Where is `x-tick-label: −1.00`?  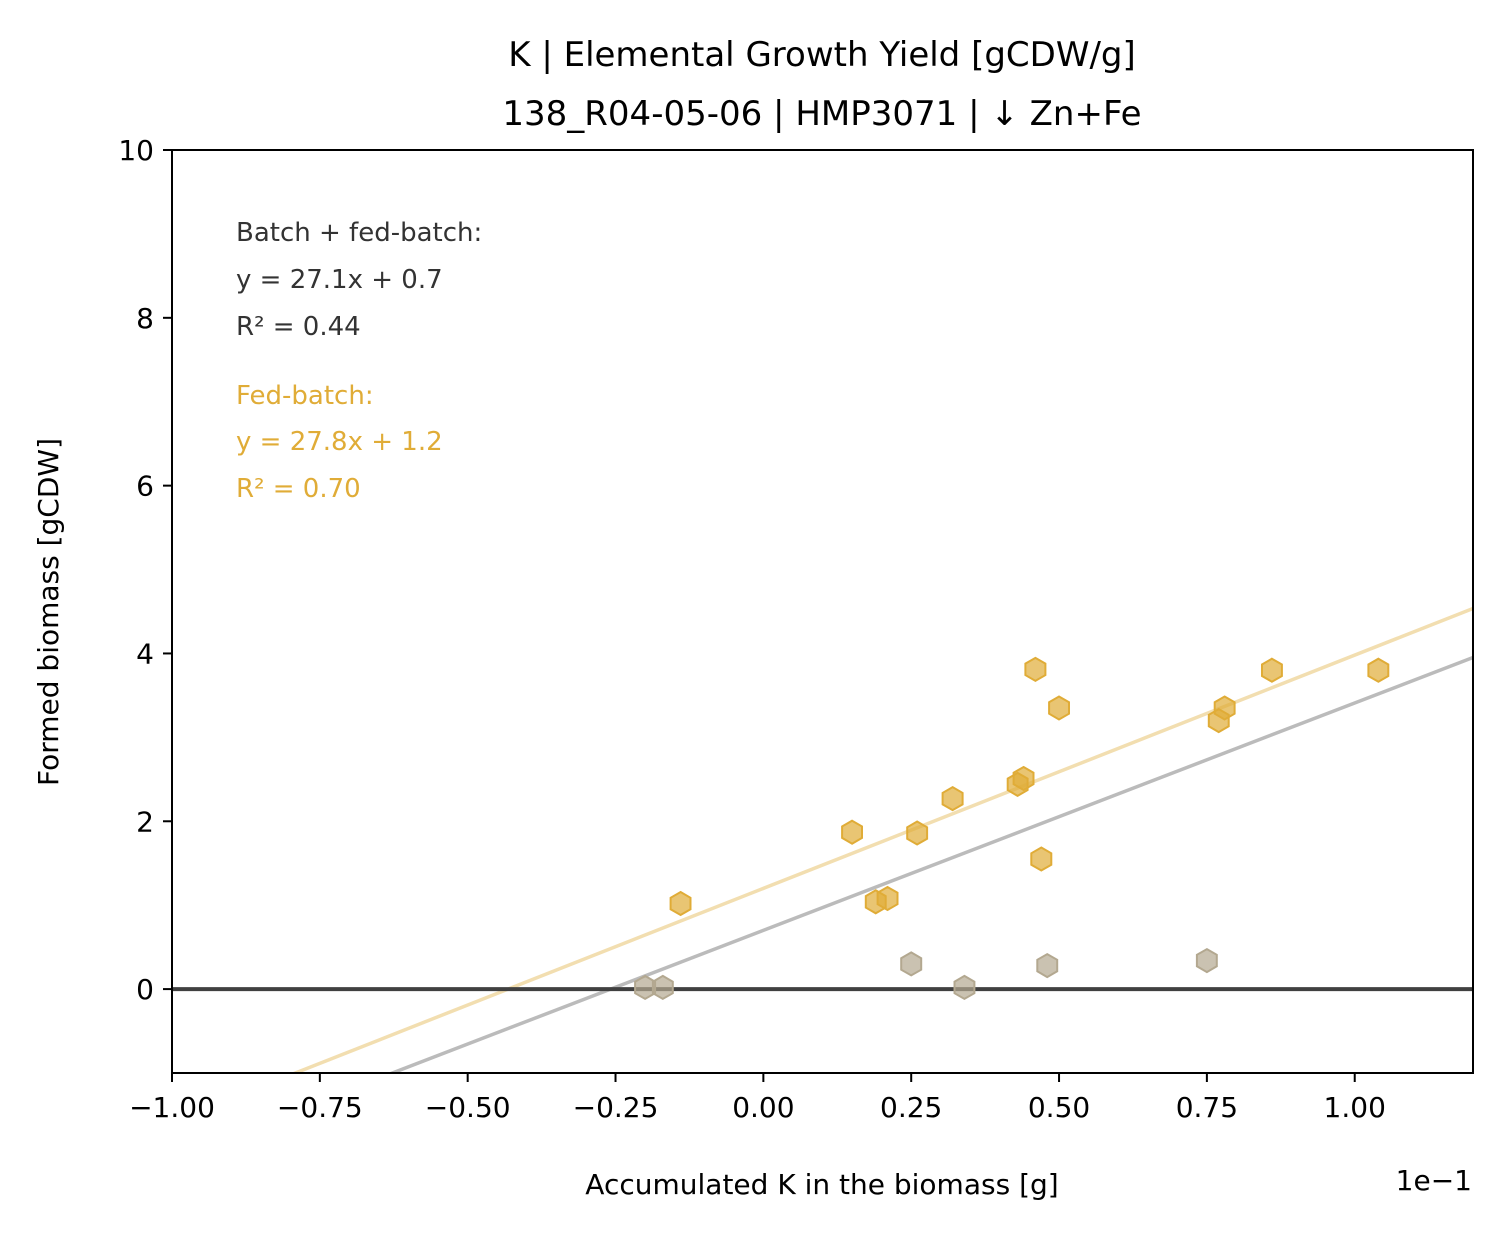
x-tick-label: −1.00 is located at coordinates (172, 1107).